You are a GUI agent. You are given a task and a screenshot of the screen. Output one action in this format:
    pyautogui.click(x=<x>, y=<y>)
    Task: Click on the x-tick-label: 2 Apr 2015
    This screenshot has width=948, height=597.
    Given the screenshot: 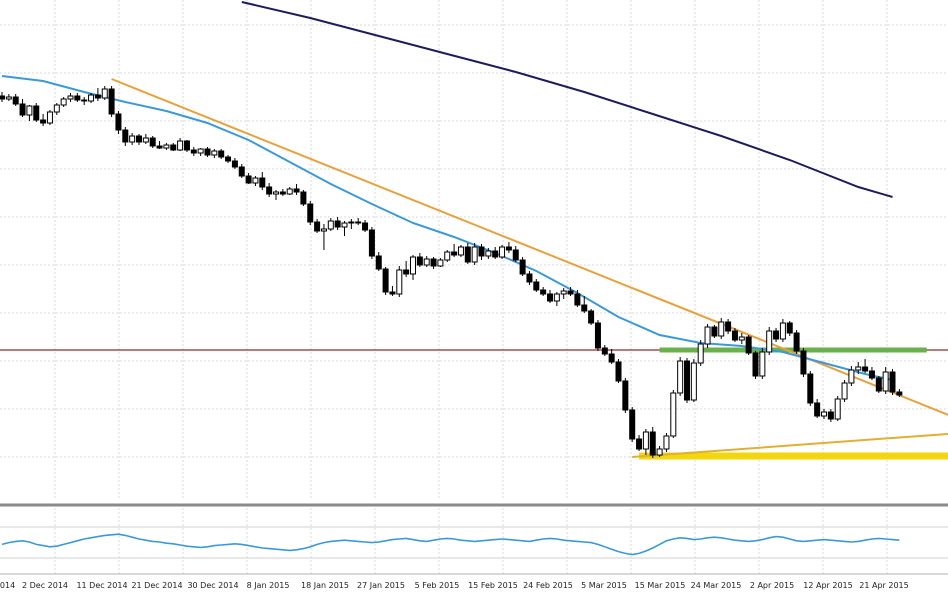 What is the action you would take?
    pyautogui.click(x=772, y=585)
    